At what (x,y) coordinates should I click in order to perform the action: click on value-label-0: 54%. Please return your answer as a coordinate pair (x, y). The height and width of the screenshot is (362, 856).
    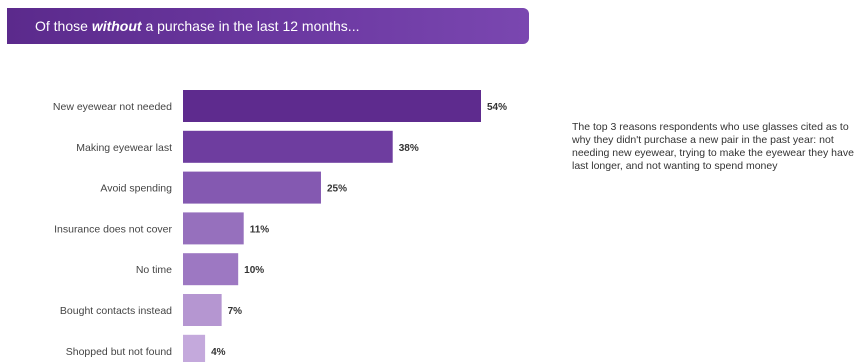
    Looking at the image, I should click on (497, 107).